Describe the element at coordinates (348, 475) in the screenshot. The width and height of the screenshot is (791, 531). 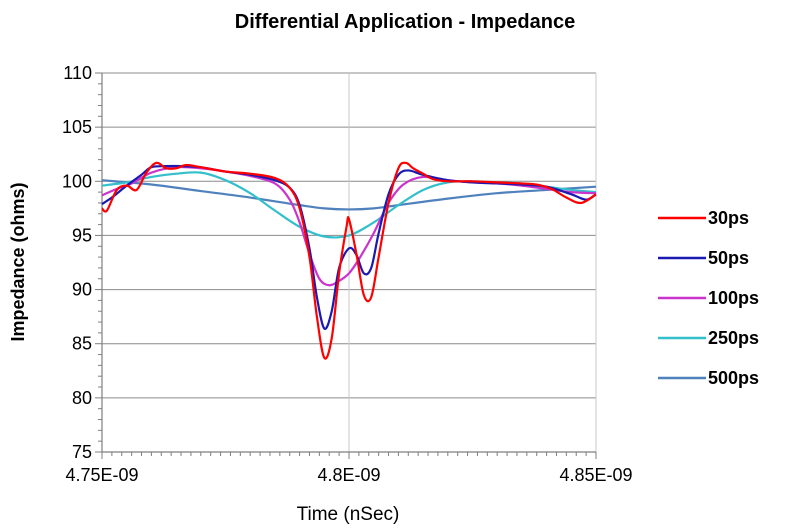
I see `x-tick-label-1: 4.8E-09` at that location.